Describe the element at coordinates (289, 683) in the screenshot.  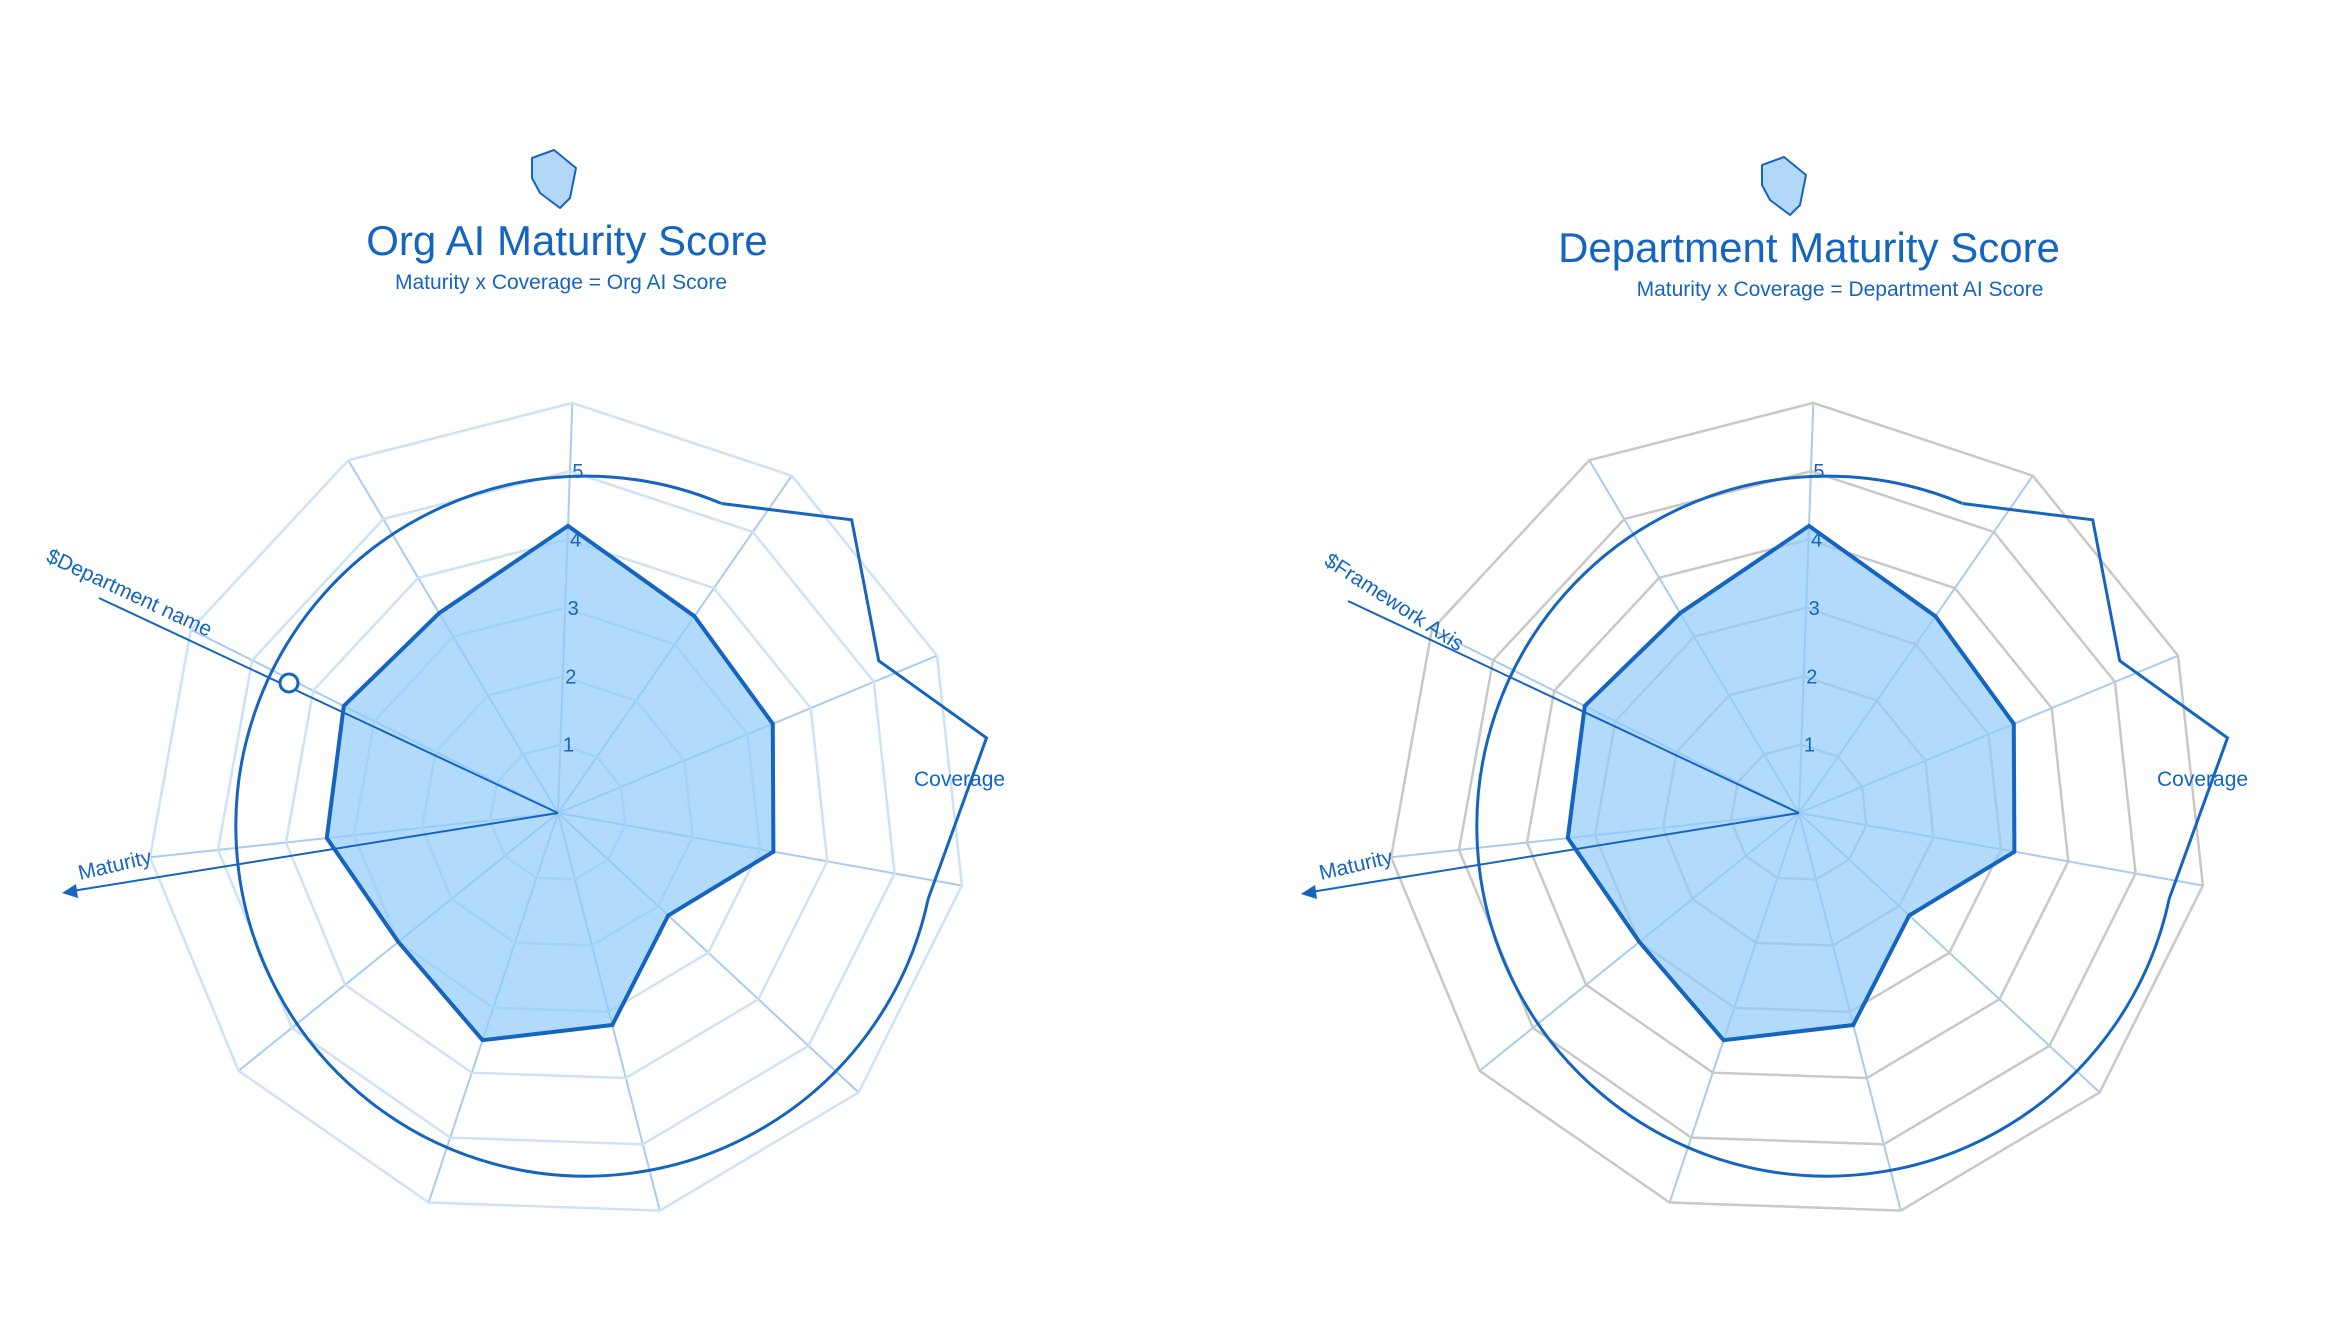
I see `dept-axis-handle` at that location.